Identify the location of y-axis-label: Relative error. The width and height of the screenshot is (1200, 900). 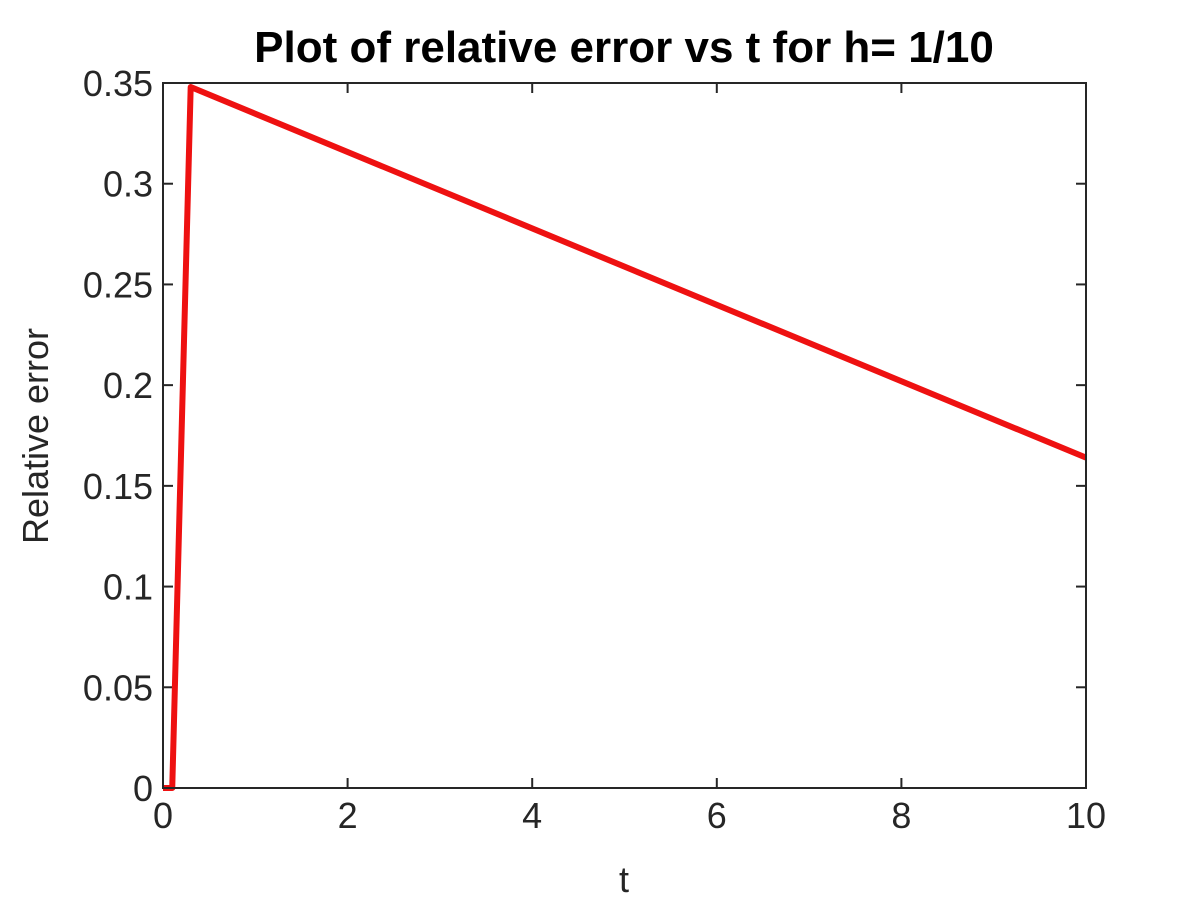
(35, 436).